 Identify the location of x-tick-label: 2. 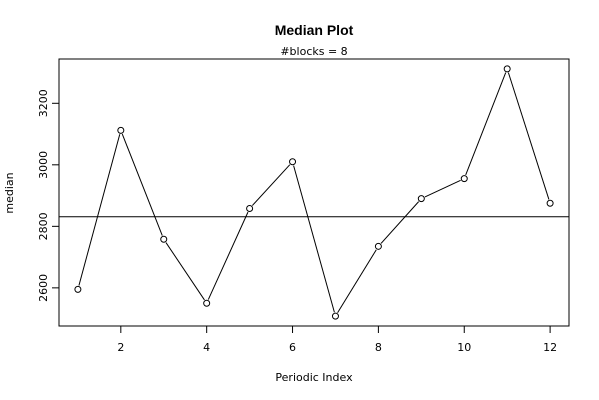
(120, 347).